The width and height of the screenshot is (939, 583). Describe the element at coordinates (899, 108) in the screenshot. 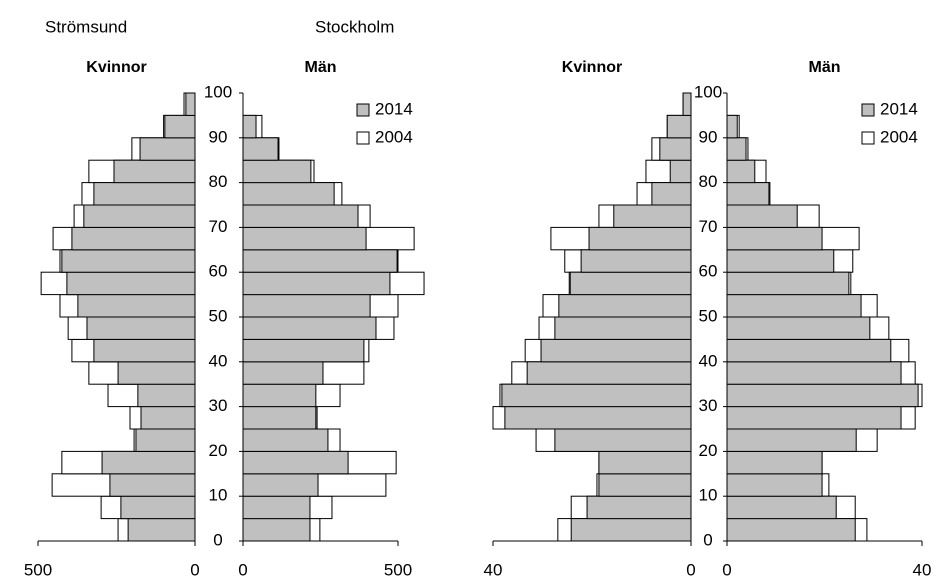

I see `legend-label: 2014` at that location.